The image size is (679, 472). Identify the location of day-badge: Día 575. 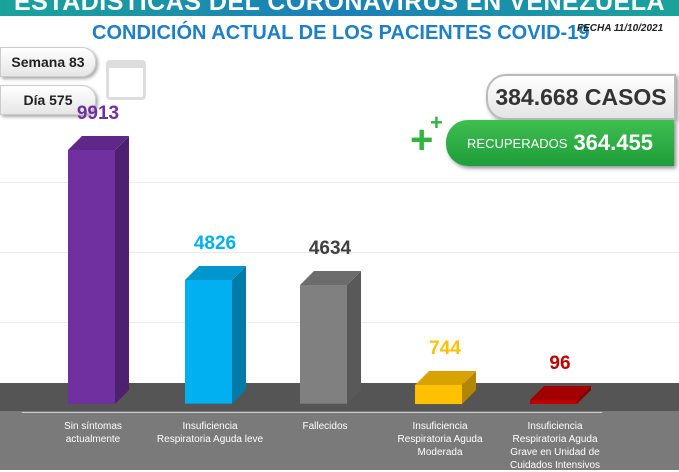
(48, 100).